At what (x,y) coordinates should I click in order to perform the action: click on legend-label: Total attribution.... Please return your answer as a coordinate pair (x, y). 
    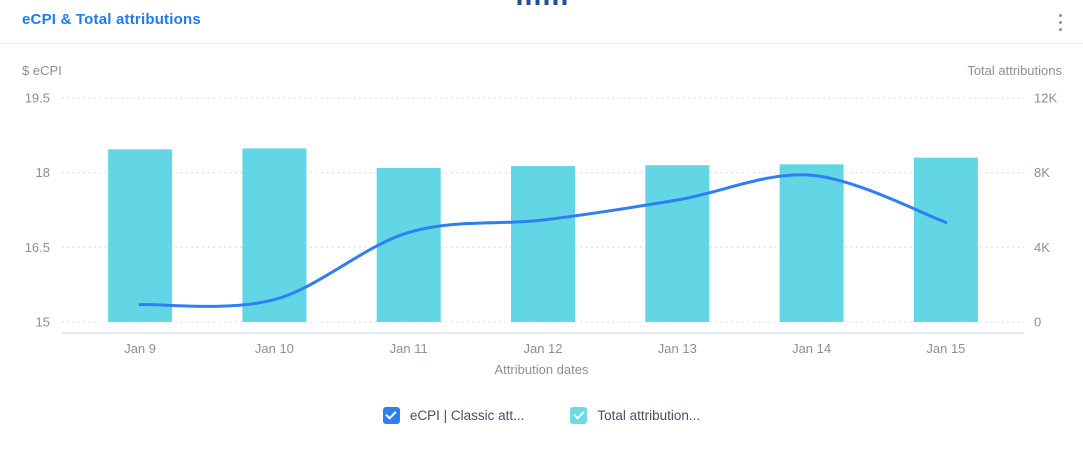
    Looking at the image, I should click on (649, 415).